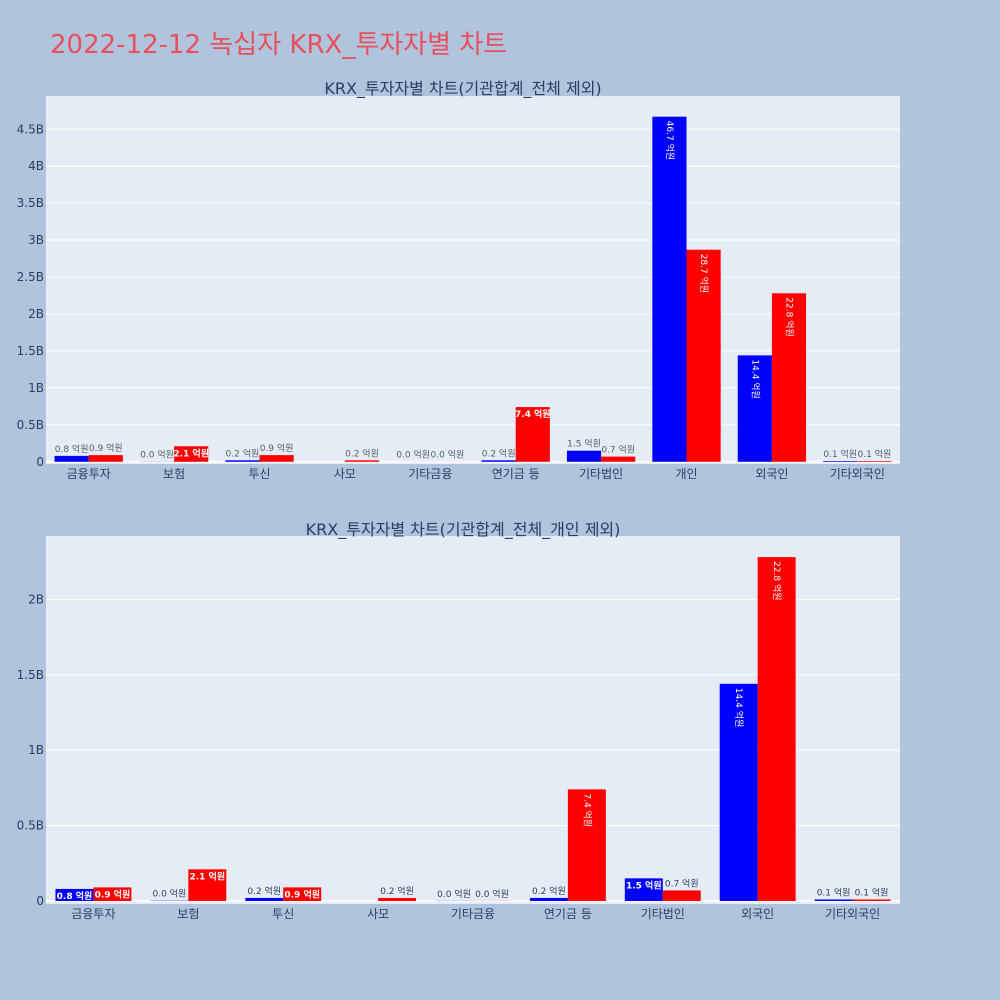 The width and height of the screenshot is (1000, 1000). Describe the element at coordinates (30, 203) in the screenshot. I see `y-tick-label: 3.5B` at that location.